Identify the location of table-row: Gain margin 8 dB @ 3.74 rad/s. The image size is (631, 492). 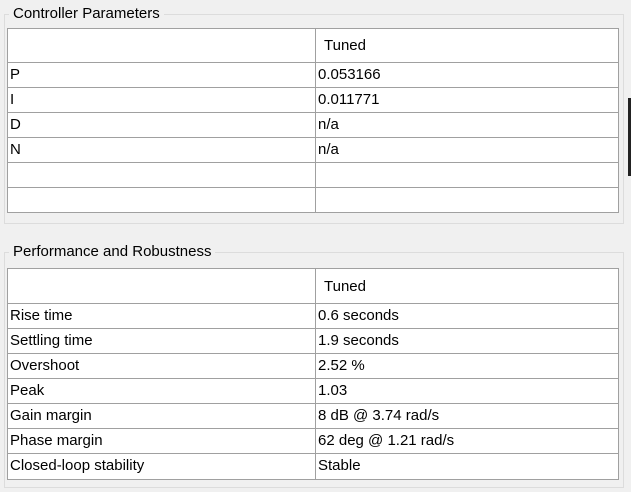
(313, 416).